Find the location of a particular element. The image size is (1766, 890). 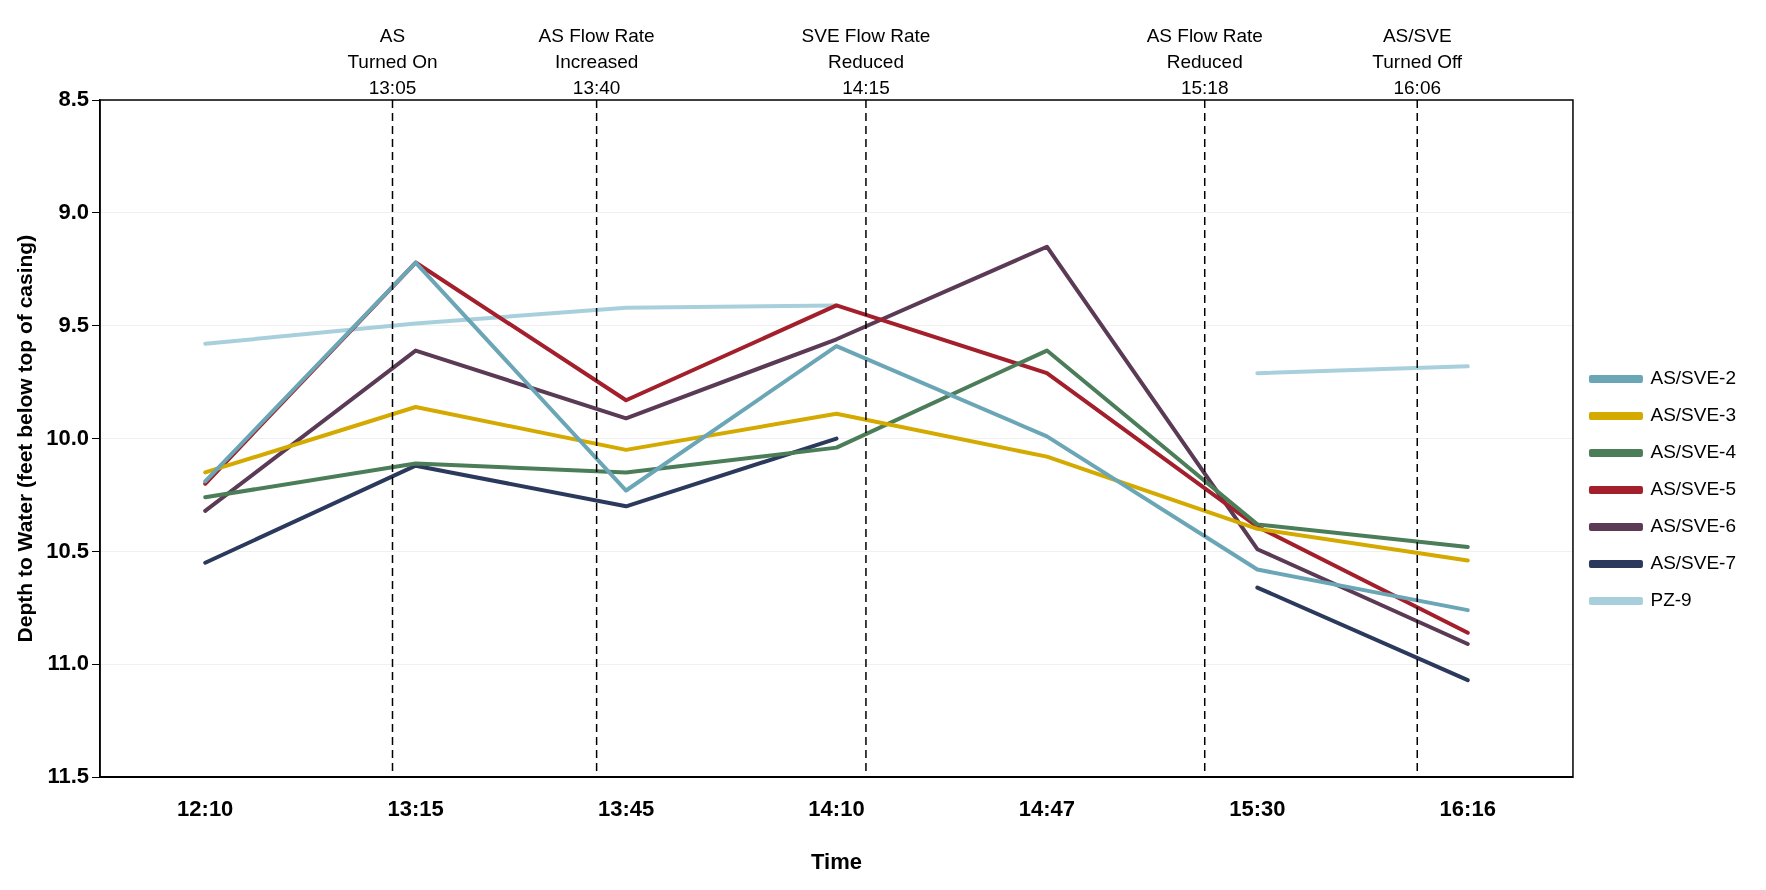

y-tick-label: 11.0 is located at coordinates (68, 663).